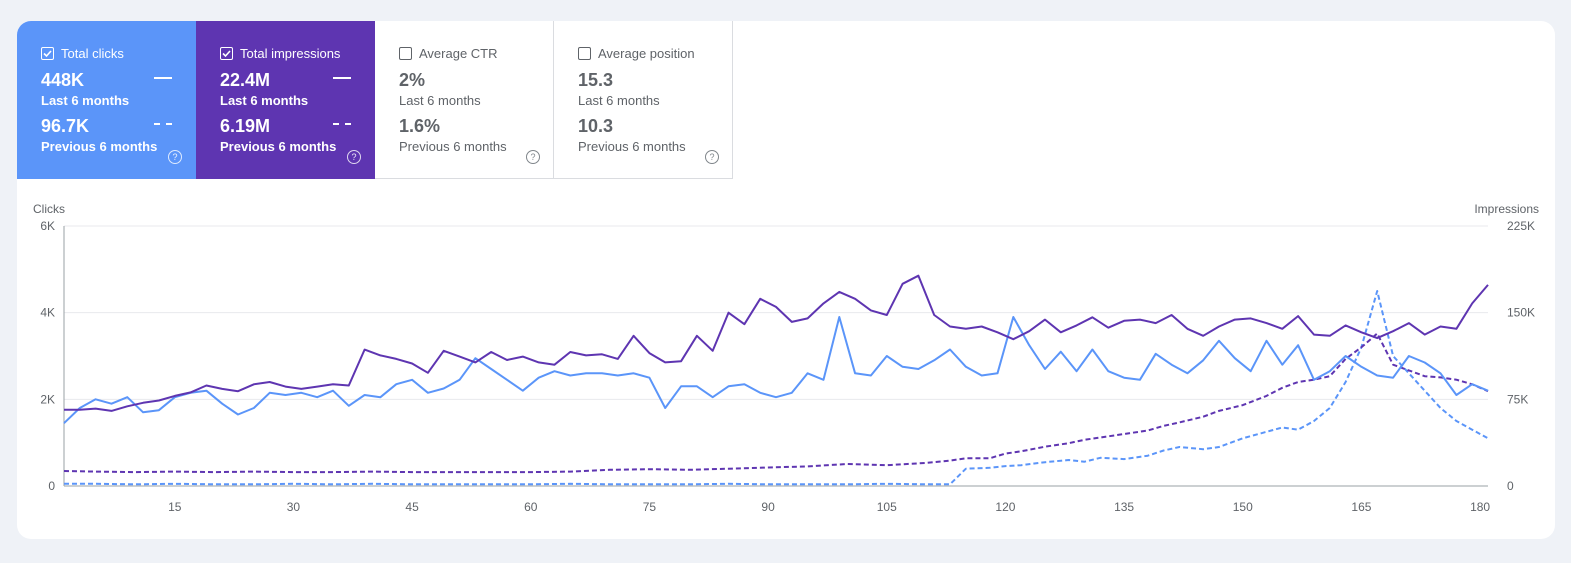 The image size is (1571, 563). Describe the element at coordinates (65, 126) in the screenshot. I see `metric-value-previous: 96.7K` at that location.